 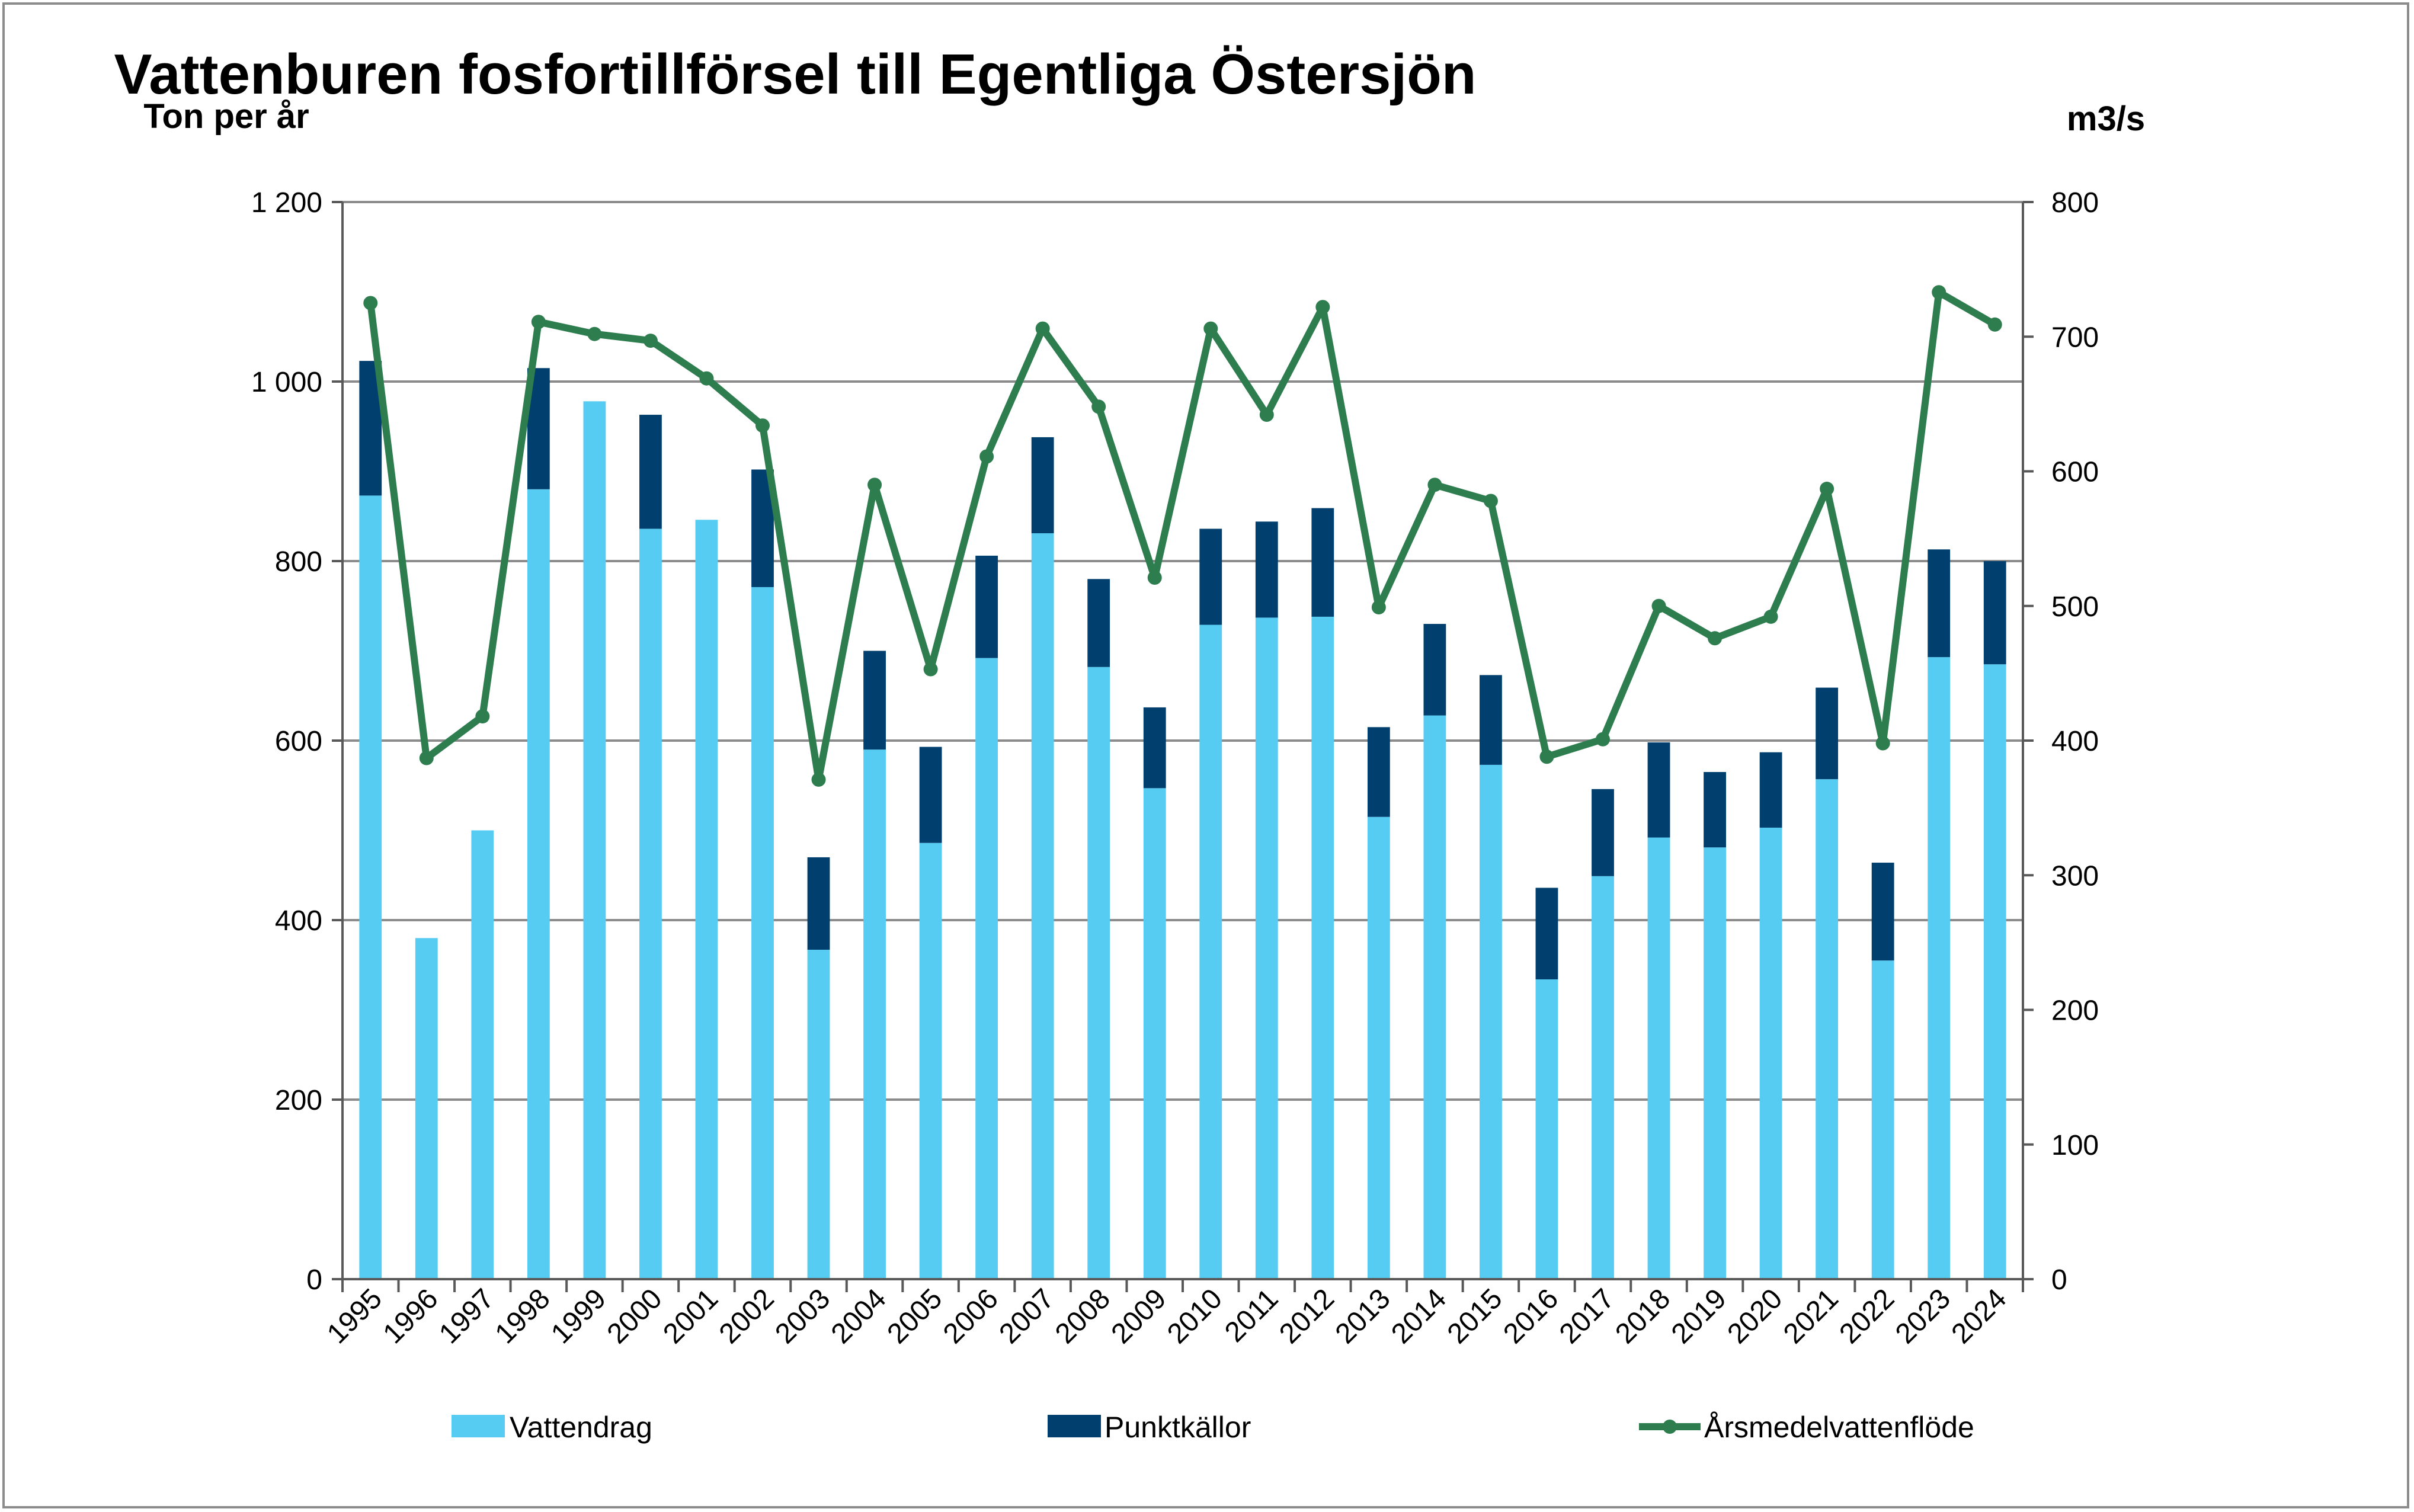 I want to click on x-tick-label: 2013, so click(x=1364, y=1316).